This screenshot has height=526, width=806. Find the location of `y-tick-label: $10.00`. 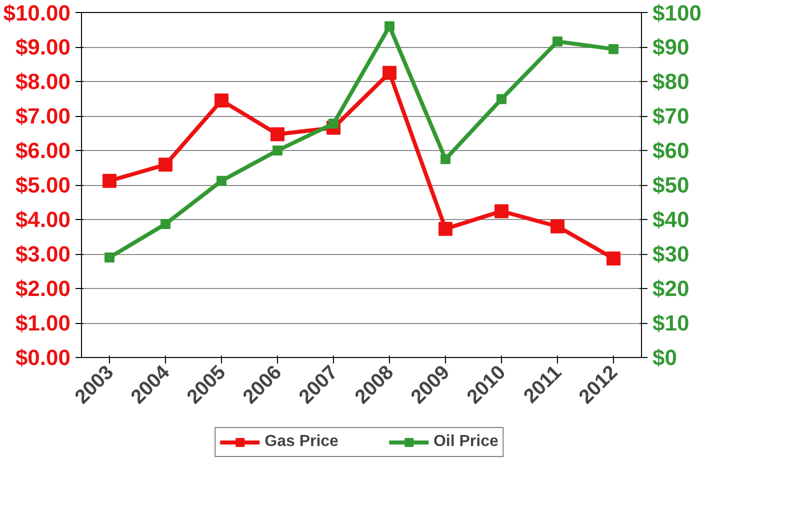

y-tick-label: $10.00 is located at coordinates (37, 13).